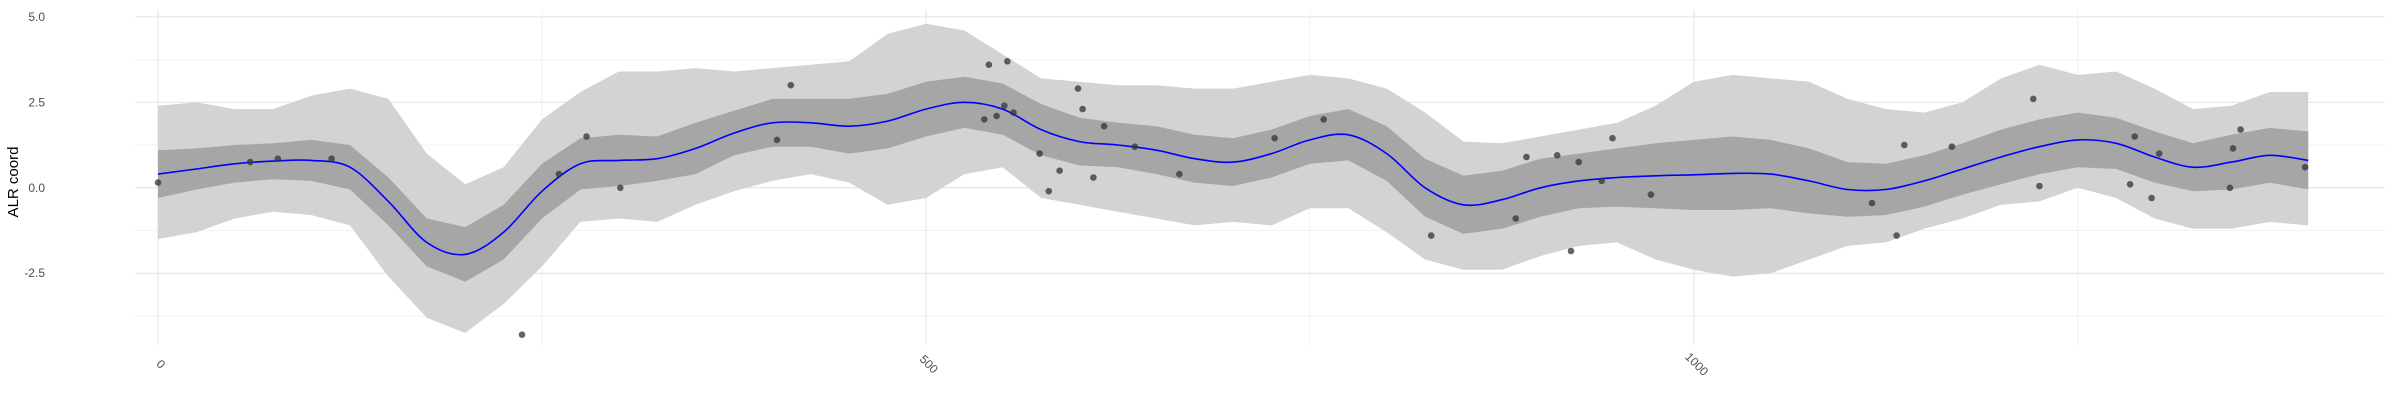  What do you see at coordinates (36, 102) in the screenshot?
I see `y-tick-label: 2.5` at bounding box center [36, 102].